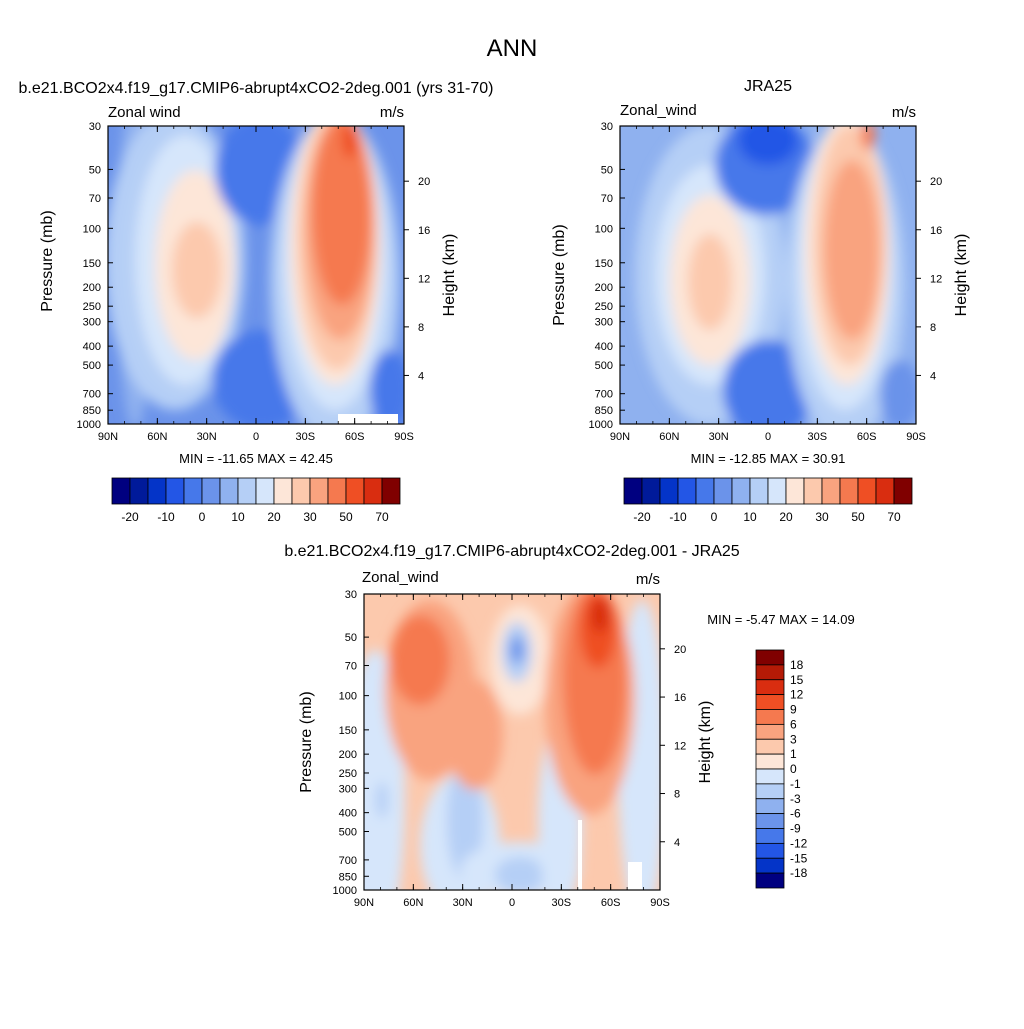  Describe the element at coordinates (348, 755) in the screenshot. I see `y-tick-label: 200` at that location.